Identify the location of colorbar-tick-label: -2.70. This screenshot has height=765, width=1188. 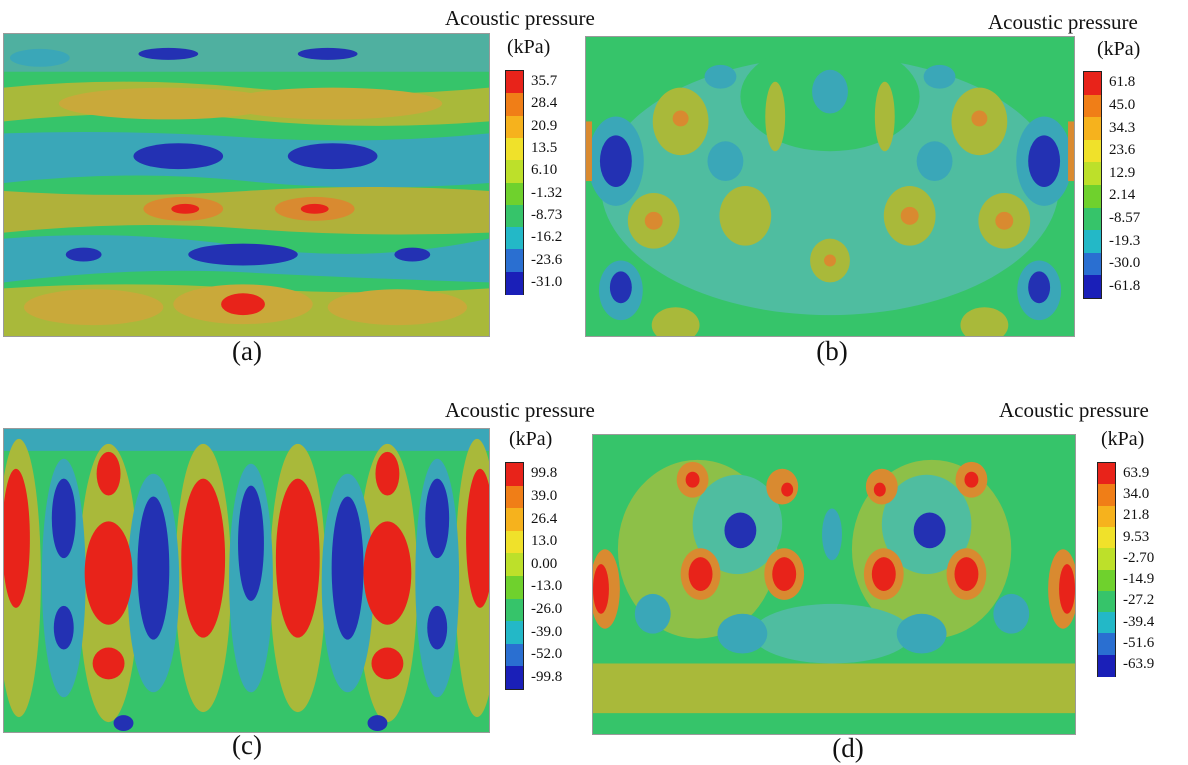
(1139, 557).